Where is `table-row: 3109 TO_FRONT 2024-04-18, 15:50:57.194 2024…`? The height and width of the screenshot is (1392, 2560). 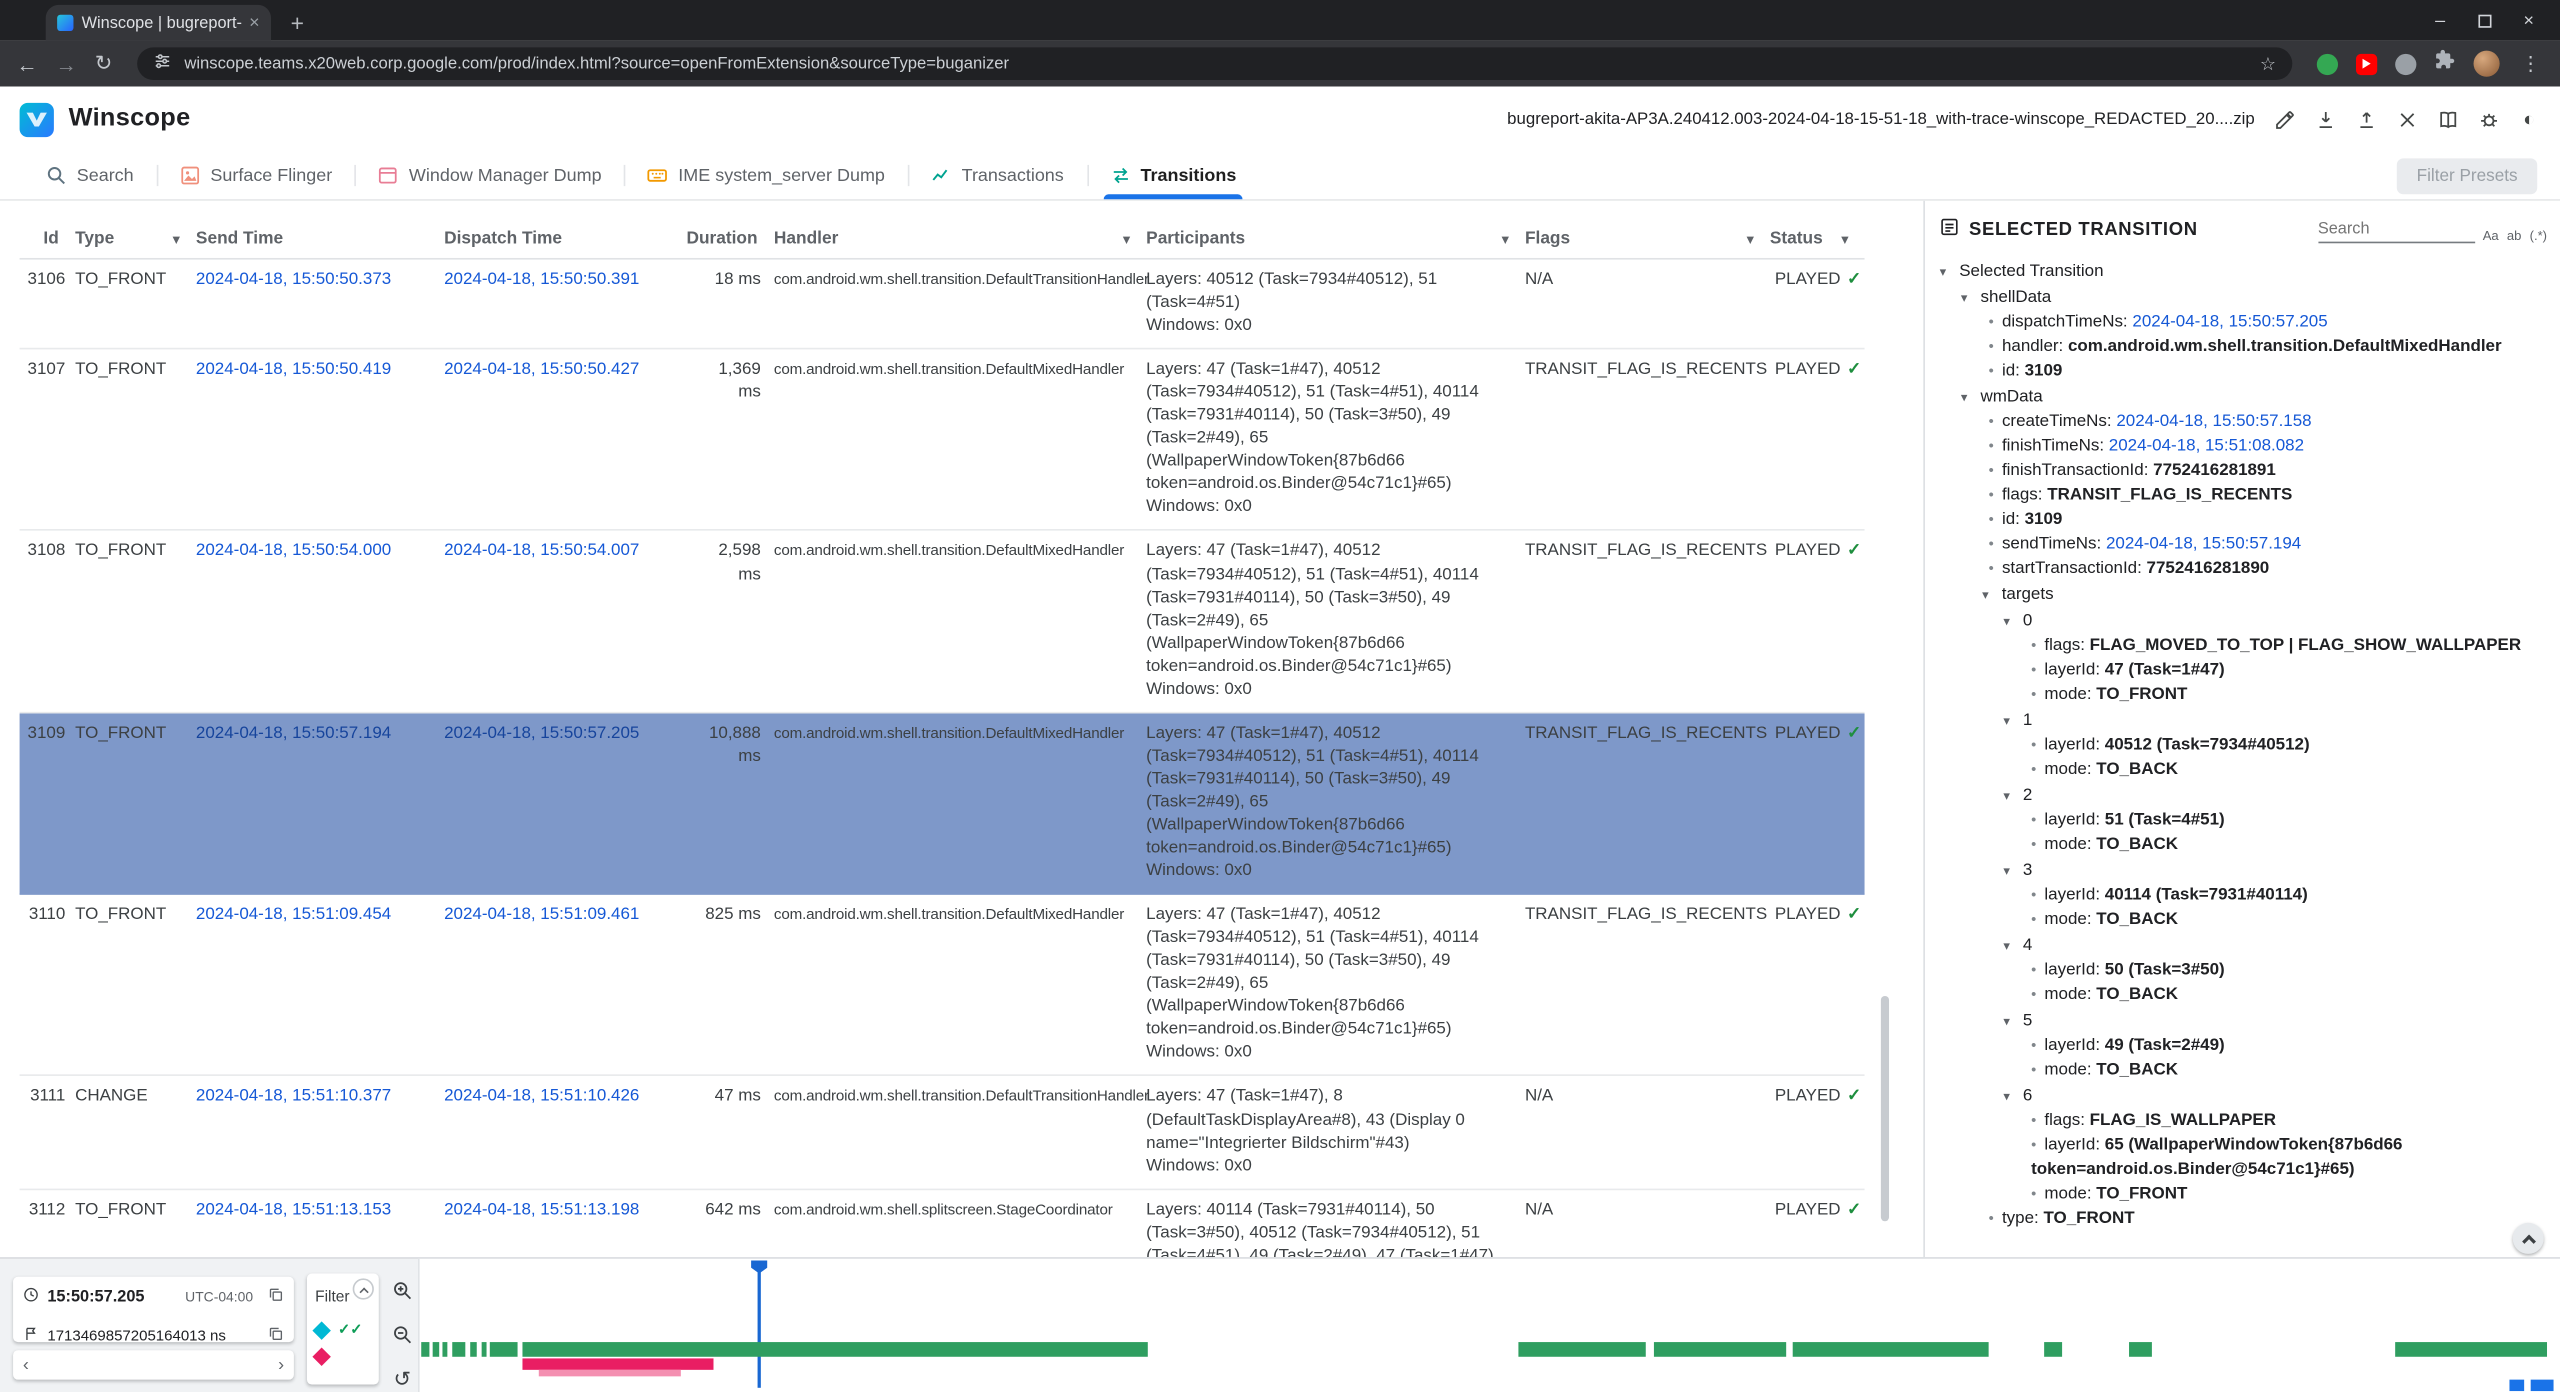 table-row: 3109 TO_FRONT 2024-04-18, 15:50:57.194 2024… is located at coordinates (942, 804).